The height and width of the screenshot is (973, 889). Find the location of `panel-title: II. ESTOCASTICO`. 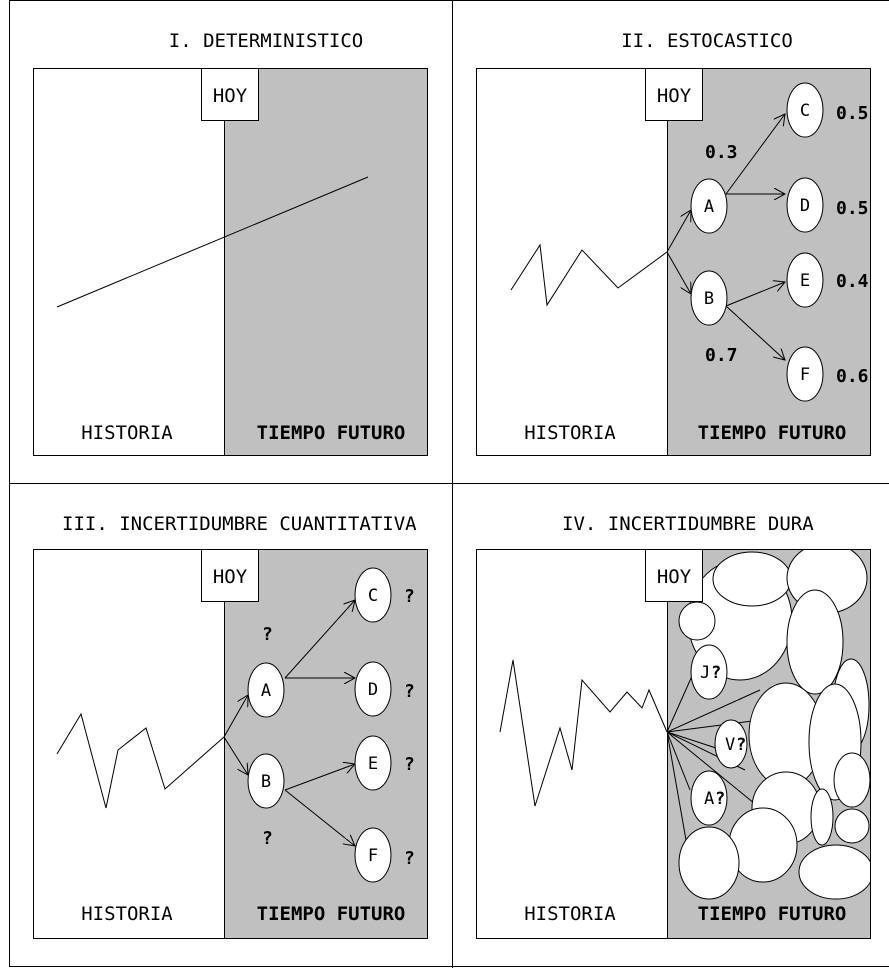

panel-title: II. ESTOCASTICO is located at coordinates (707, 41).